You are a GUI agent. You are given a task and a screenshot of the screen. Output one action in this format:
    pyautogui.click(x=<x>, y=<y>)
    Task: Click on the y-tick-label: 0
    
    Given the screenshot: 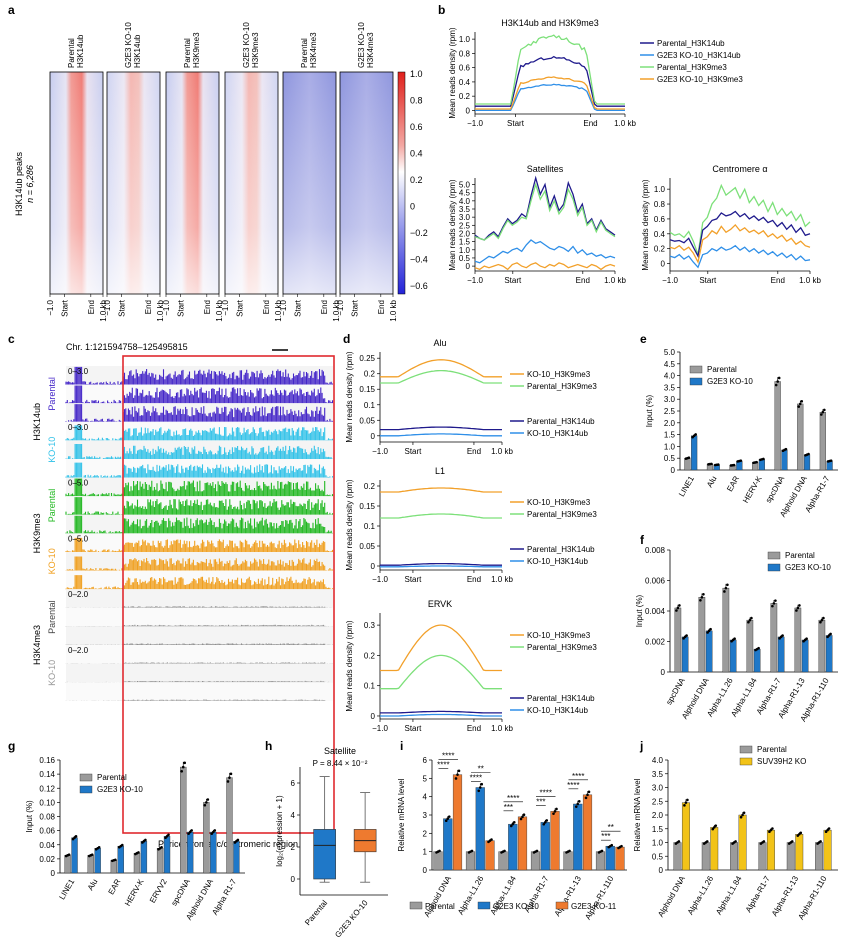 What is the action you would take?
    pyautogui.click(x=468, y=266)
    